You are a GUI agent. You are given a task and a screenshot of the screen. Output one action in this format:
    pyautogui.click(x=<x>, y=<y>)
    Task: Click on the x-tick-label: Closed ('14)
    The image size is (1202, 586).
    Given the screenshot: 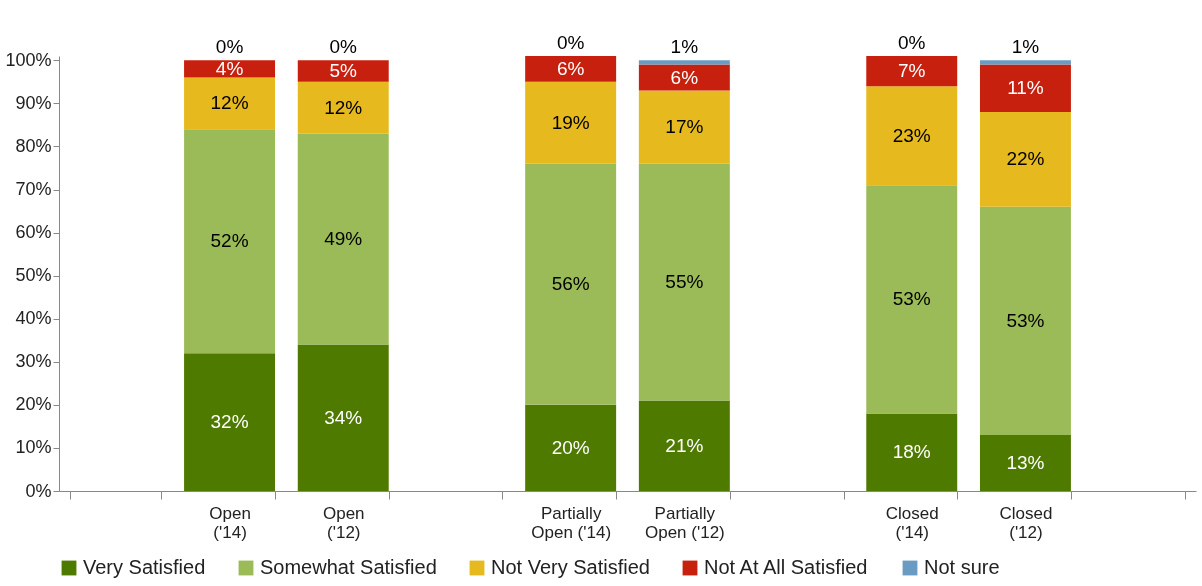 What is the action you would take?
    pyautogui.click(x=912, y=522)
    